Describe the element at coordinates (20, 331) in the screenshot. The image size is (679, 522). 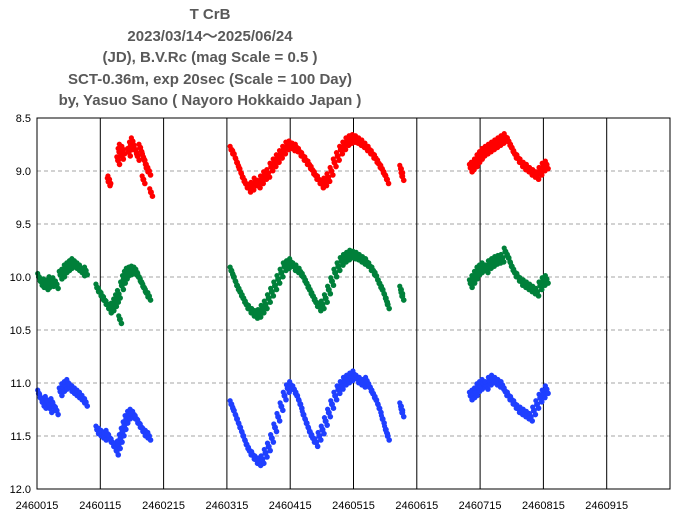
I see `y-tick-label: 10.5` at that location.